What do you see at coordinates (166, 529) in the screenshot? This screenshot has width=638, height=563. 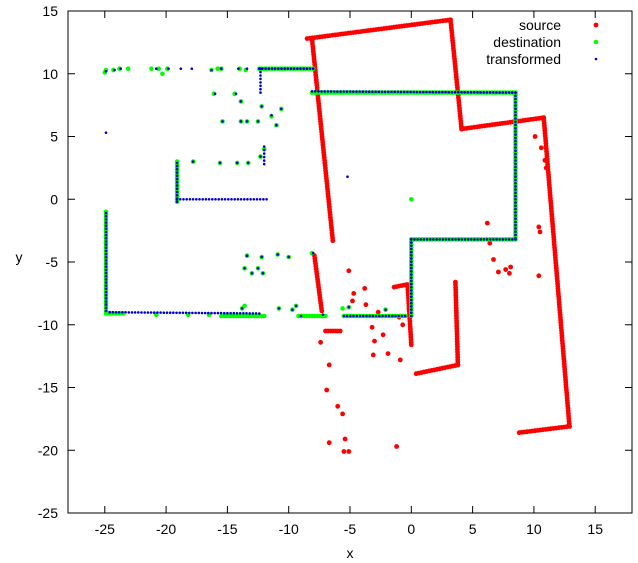 I see `x-tick-label: -20` at bounding box center [166, 529].